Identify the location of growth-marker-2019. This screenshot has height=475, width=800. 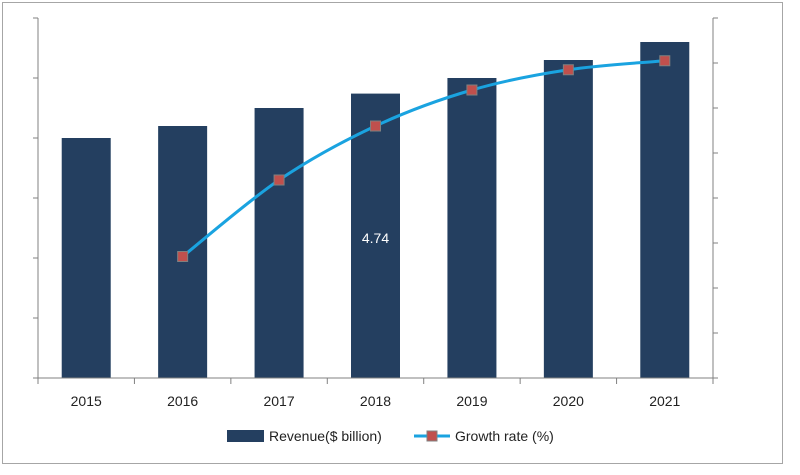
(472, 90).